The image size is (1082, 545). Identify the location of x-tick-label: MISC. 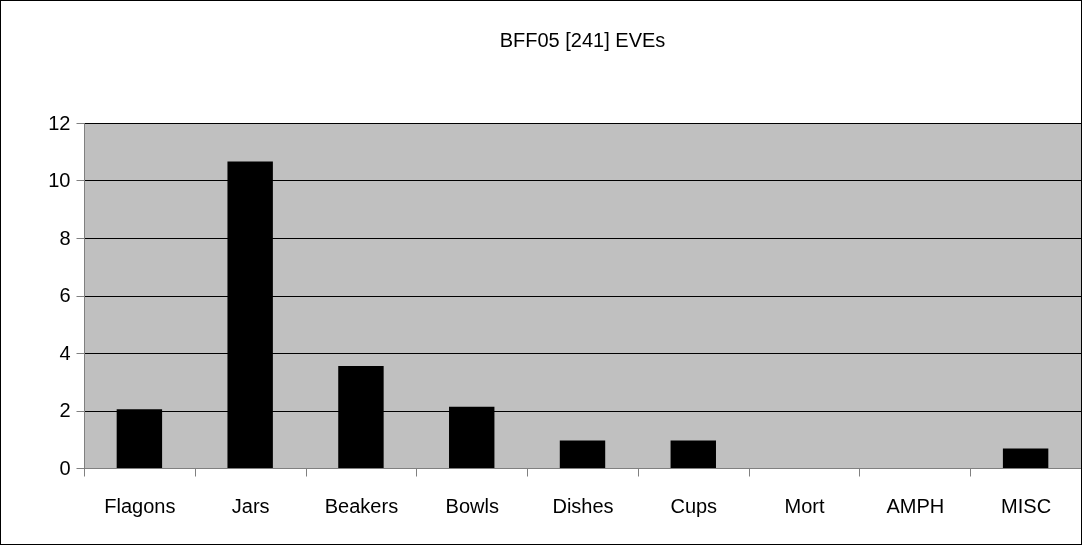
(1026, 505).